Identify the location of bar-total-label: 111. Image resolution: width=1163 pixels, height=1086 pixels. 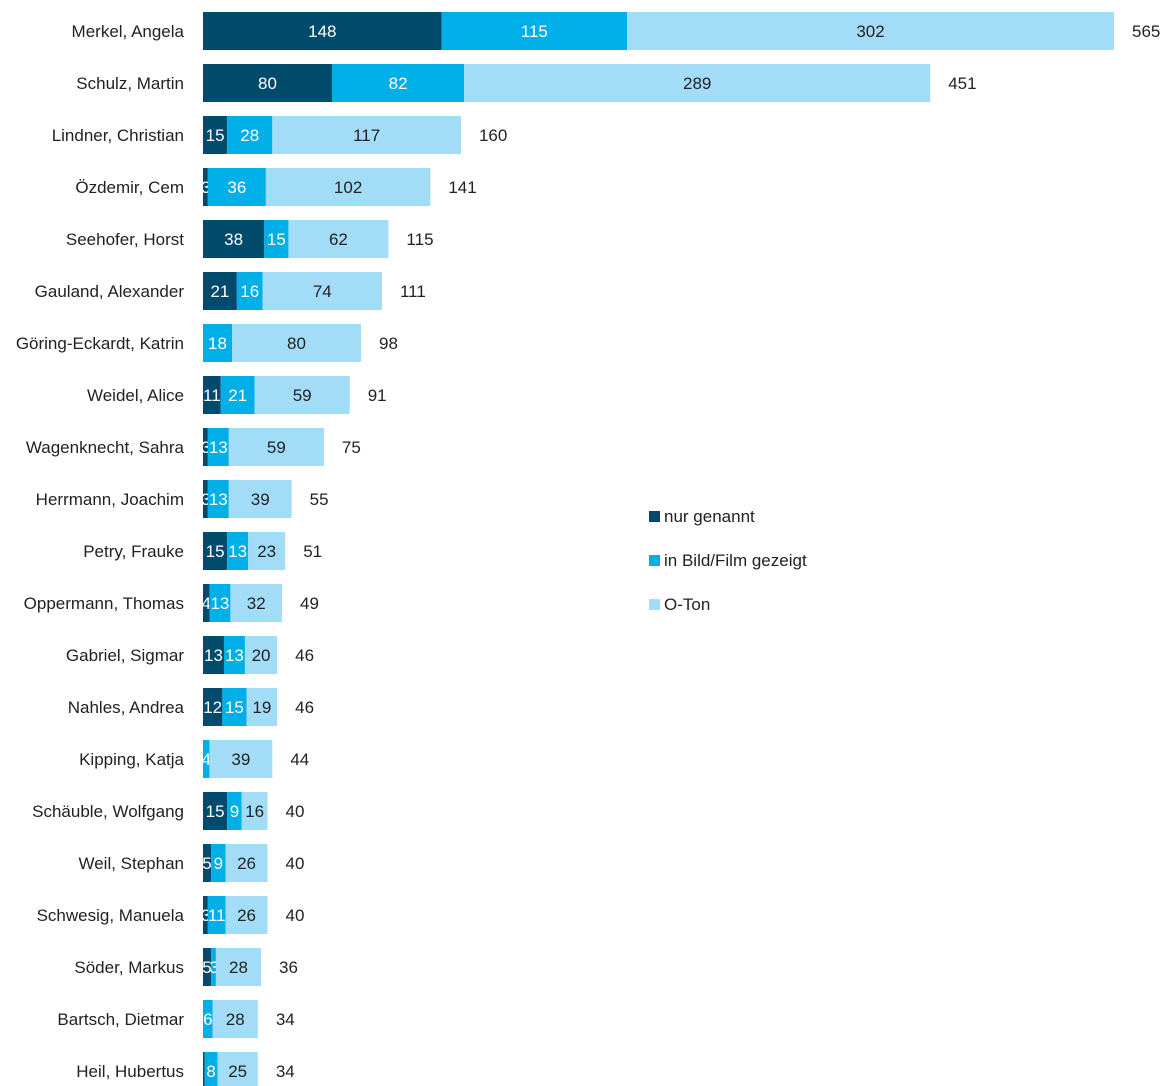
(413, 291).